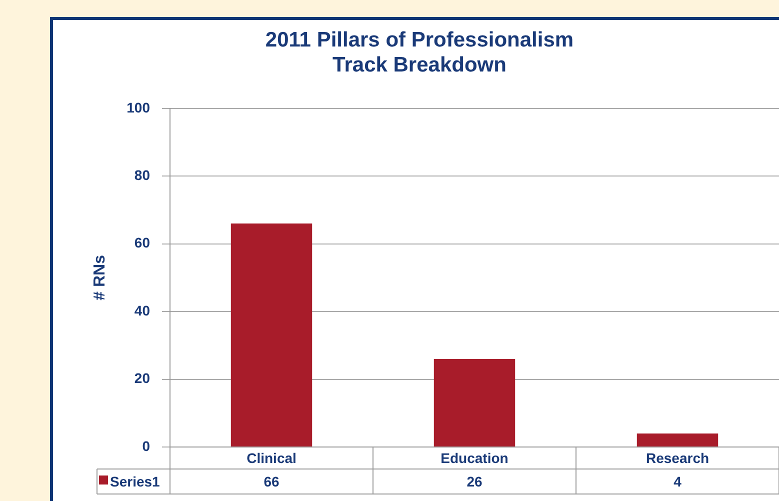 This screenshot has width=779, height=501. I want to click on chart-title: 2011 Pillars of Professionalism Track Breakdown, so click(419, 52).